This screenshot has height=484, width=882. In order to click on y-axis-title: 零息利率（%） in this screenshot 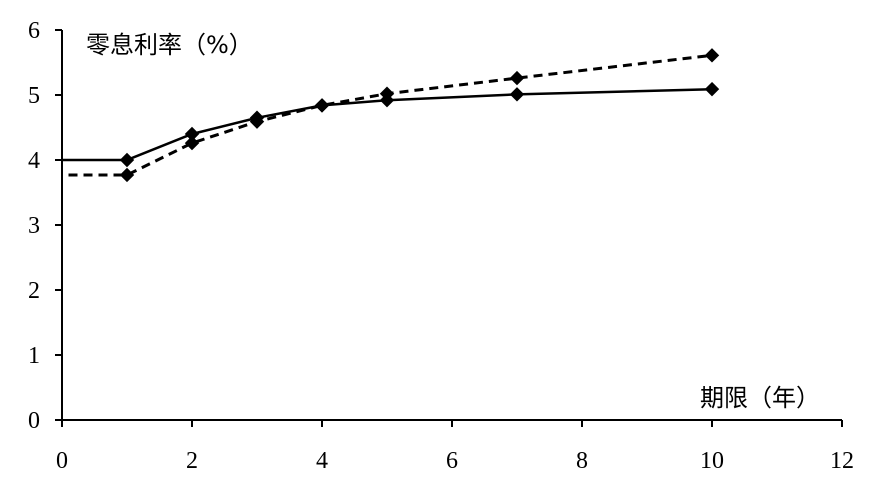, I will do `click(169, 45)`.